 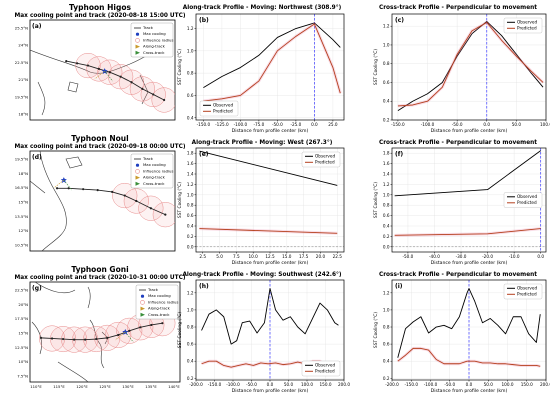 I want to click on lat-tick-label: 16.5°N, so click(x=21, y=187).